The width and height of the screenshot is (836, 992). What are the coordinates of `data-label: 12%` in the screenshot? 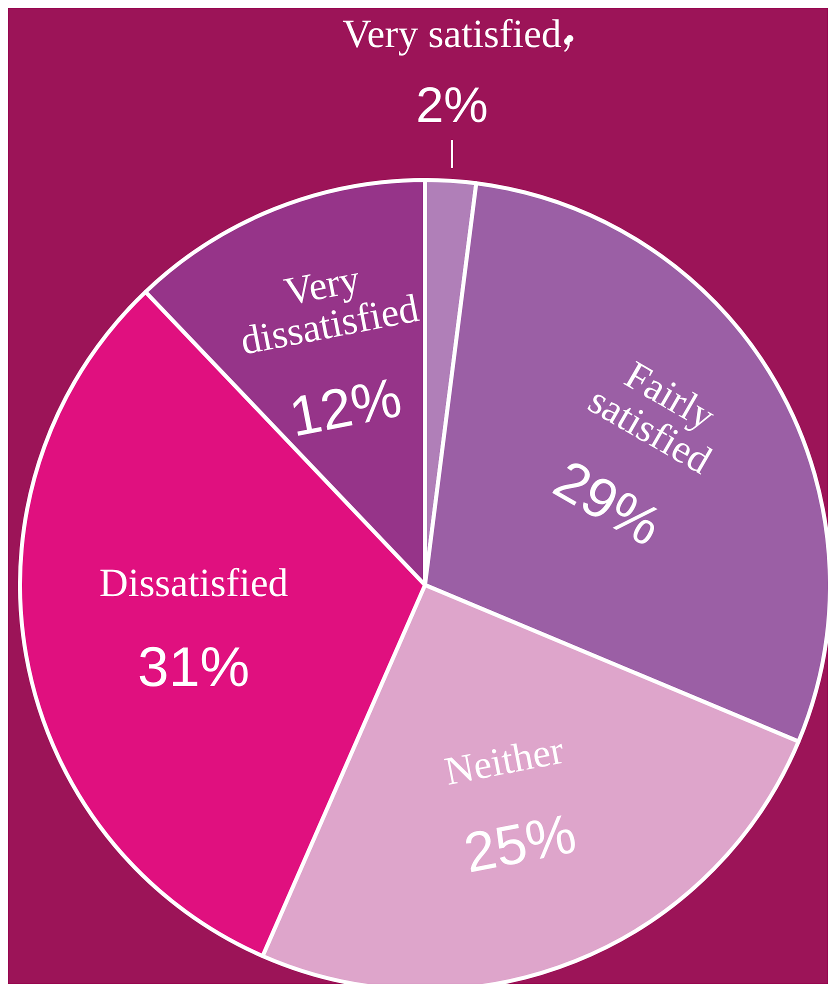 It's located at (345, 406).